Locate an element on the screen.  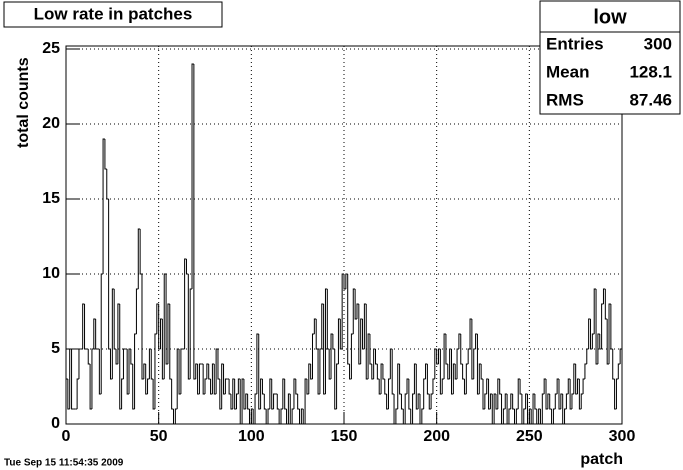
x-axis-label: patch is located at coordinates (601, 459).